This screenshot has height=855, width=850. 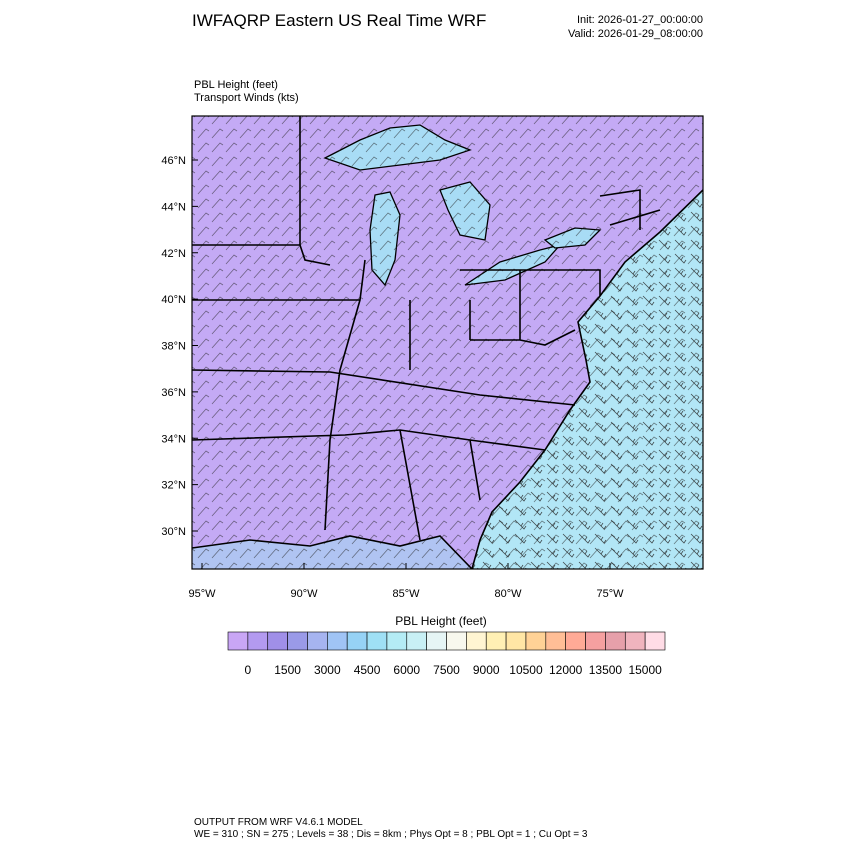 What do you see at coordinates (173, 393) in the screenshot?
I see `lat-label: 36°N` at bounding box center [173, 393].